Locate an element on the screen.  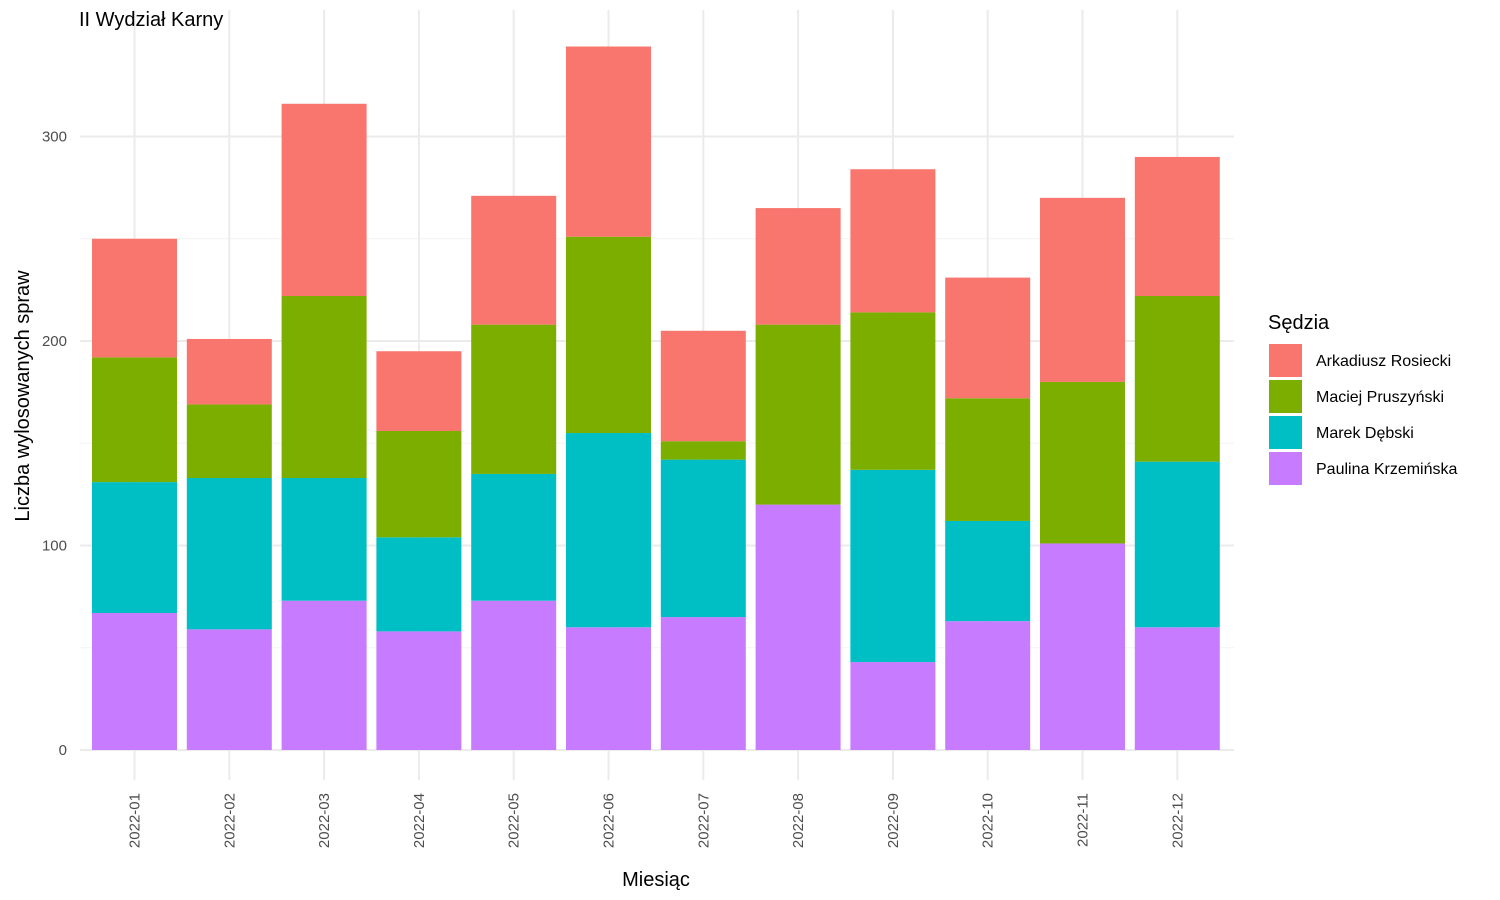
bar-2022-03-paulina-krzemińska is located at coordinates (324, 675).